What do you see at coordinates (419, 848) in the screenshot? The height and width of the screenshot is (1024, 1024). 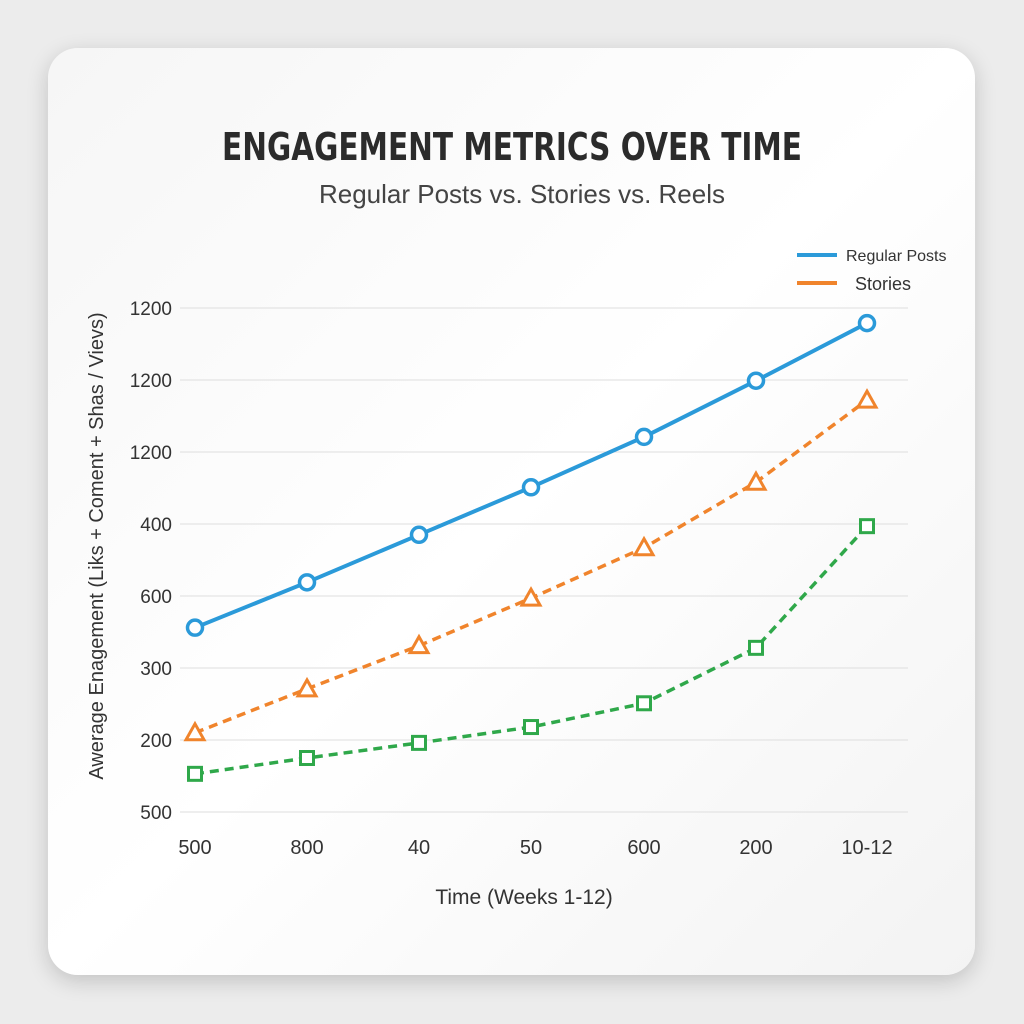 I see `x-tick-label: 40` at bounding box center [419, 848].